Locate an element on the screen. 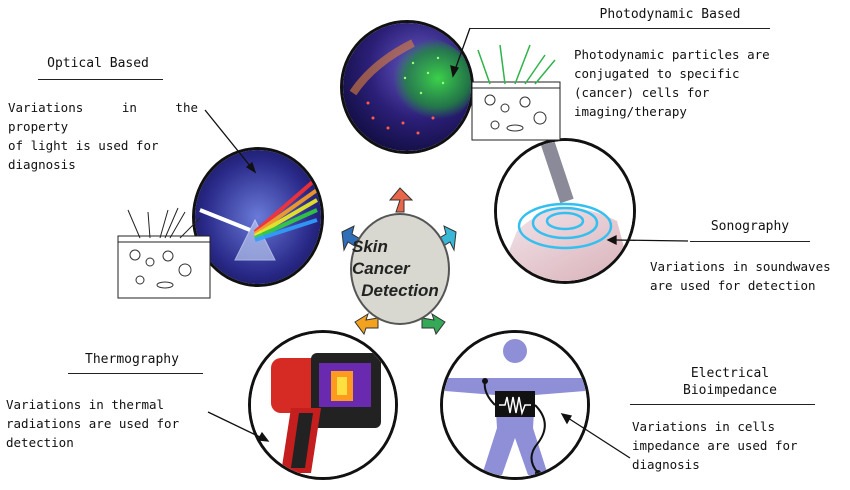  thermography-image is located at coordinates (323, 405).